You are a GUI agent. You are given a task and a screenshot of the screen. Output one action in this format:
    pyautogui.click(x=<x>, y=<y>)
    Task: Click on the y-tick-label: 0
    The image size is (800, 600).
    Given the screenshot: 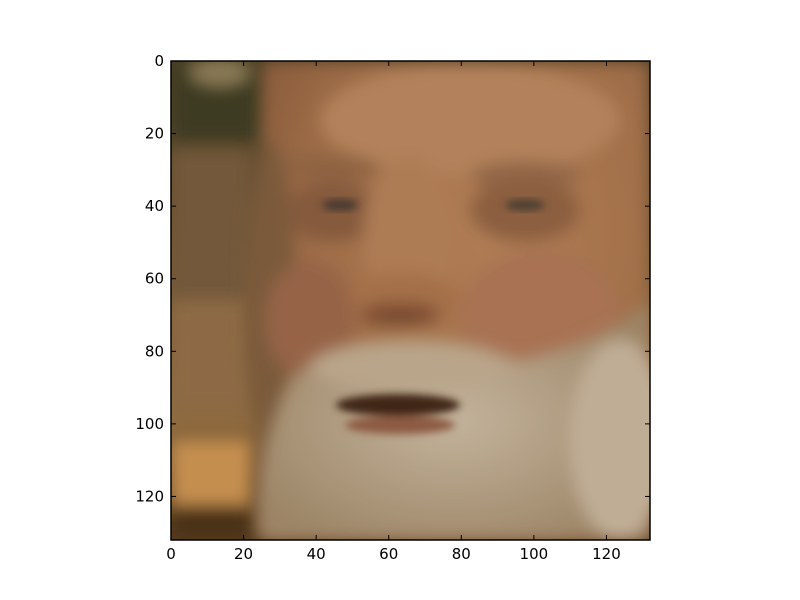 What is the action you would take?
    pyautogui.click(x=159, y=61)
    